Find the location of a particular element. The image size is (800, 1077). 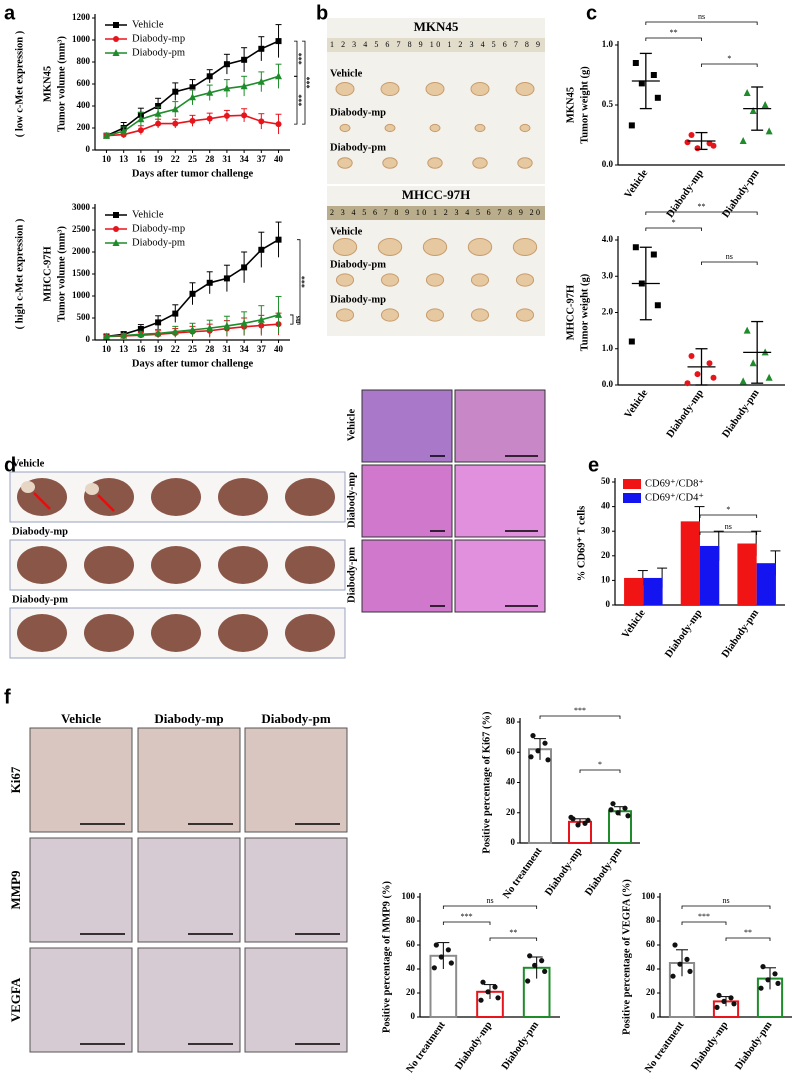

y-axis-label: Tumor weight (g) is located at coordinates (584, 105).